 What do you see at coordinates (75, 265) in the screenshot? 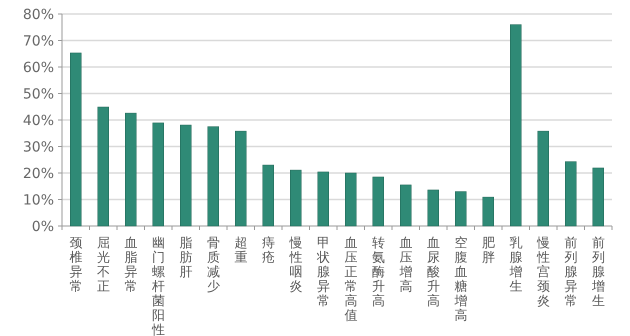
I see `x-tick-label: 颈椎异常` at bounding box center [75, 265].